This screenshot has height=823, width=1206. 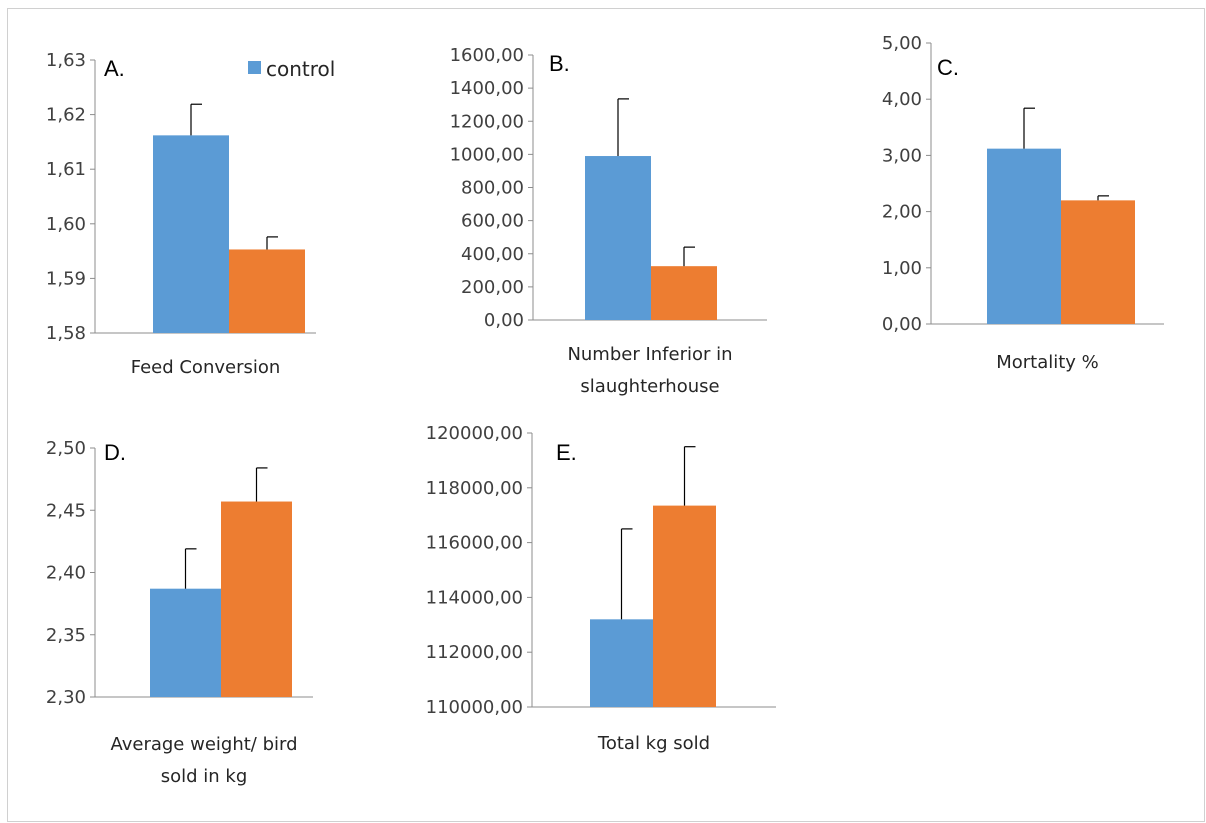 What do you see at coordinates (66, 635) in the screenshot?
I see `panel-d-y-tick-label: 2,35` at bounding box center [66, 635].